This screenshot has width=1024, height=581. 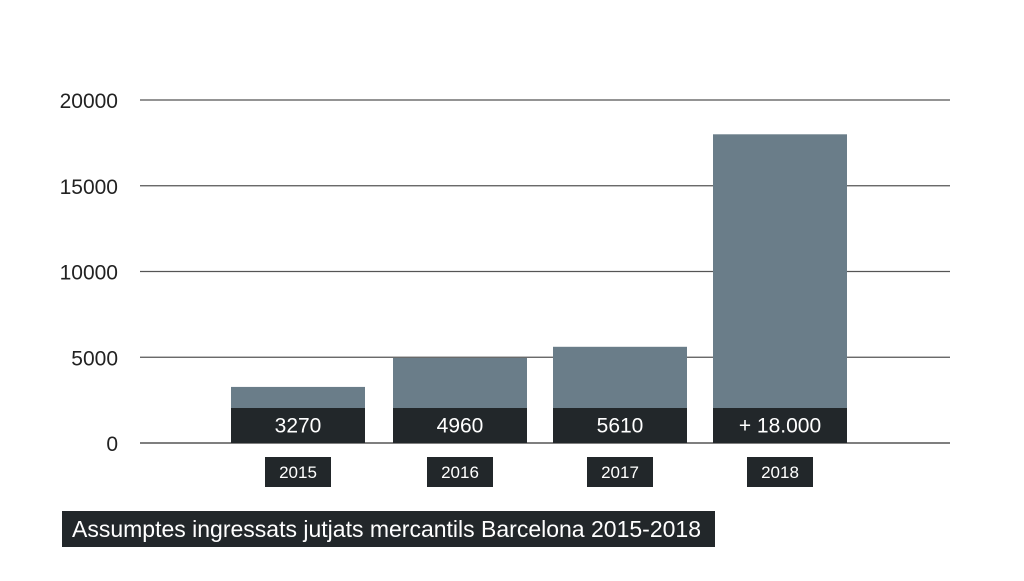 I want to click on y-tick-label: 20000, so click(x=89, y=101).